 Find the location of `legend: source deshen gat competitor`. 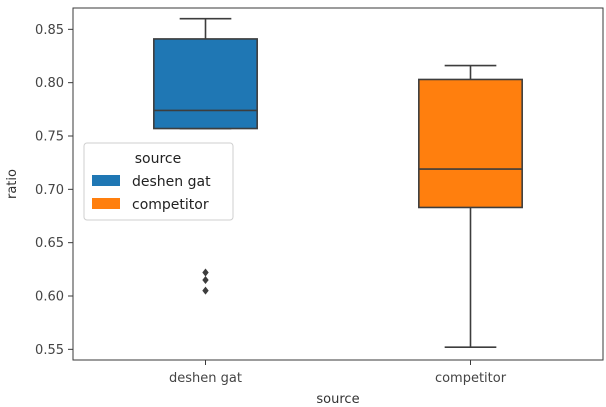

legend: source deshen gat competitor is located at coordinates (158, 181).